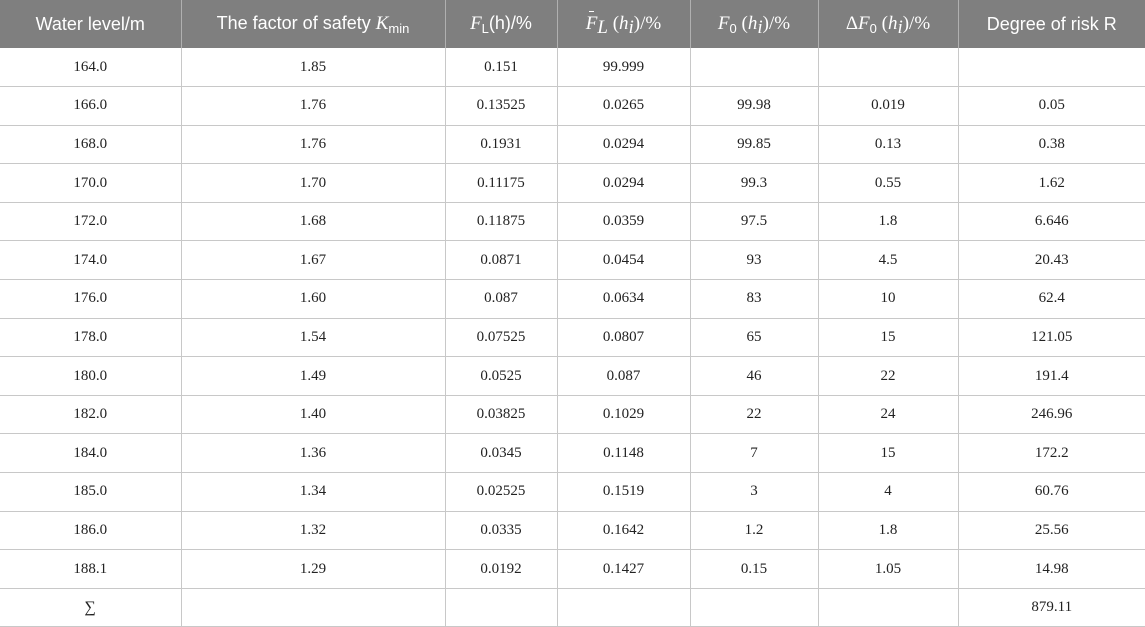  Describe the element at coordinates (1051, 183) in the screenshot. I see `cell-degree-of-risk: 1.62` at that location.